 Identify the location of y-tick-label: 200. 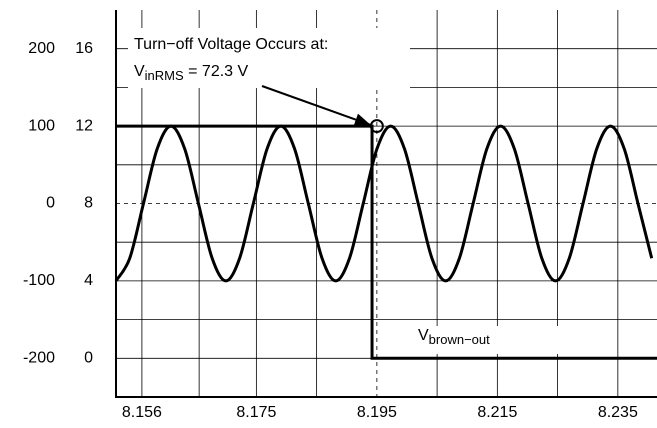
(41, 48).